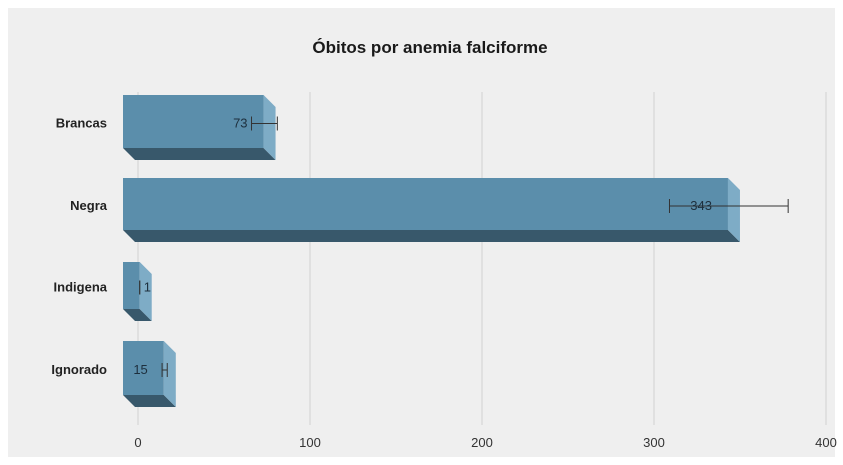  Describe the element at coordinates (240, 123) in the screenshot. I see `data-label-brancas: 73` at that location.